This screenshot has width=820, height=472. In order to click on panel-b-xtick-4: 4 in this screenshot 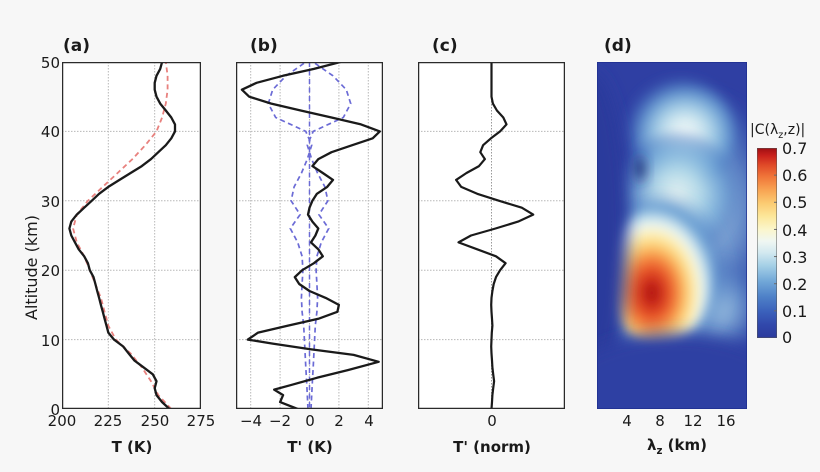, I will do `click(369, 421)`.